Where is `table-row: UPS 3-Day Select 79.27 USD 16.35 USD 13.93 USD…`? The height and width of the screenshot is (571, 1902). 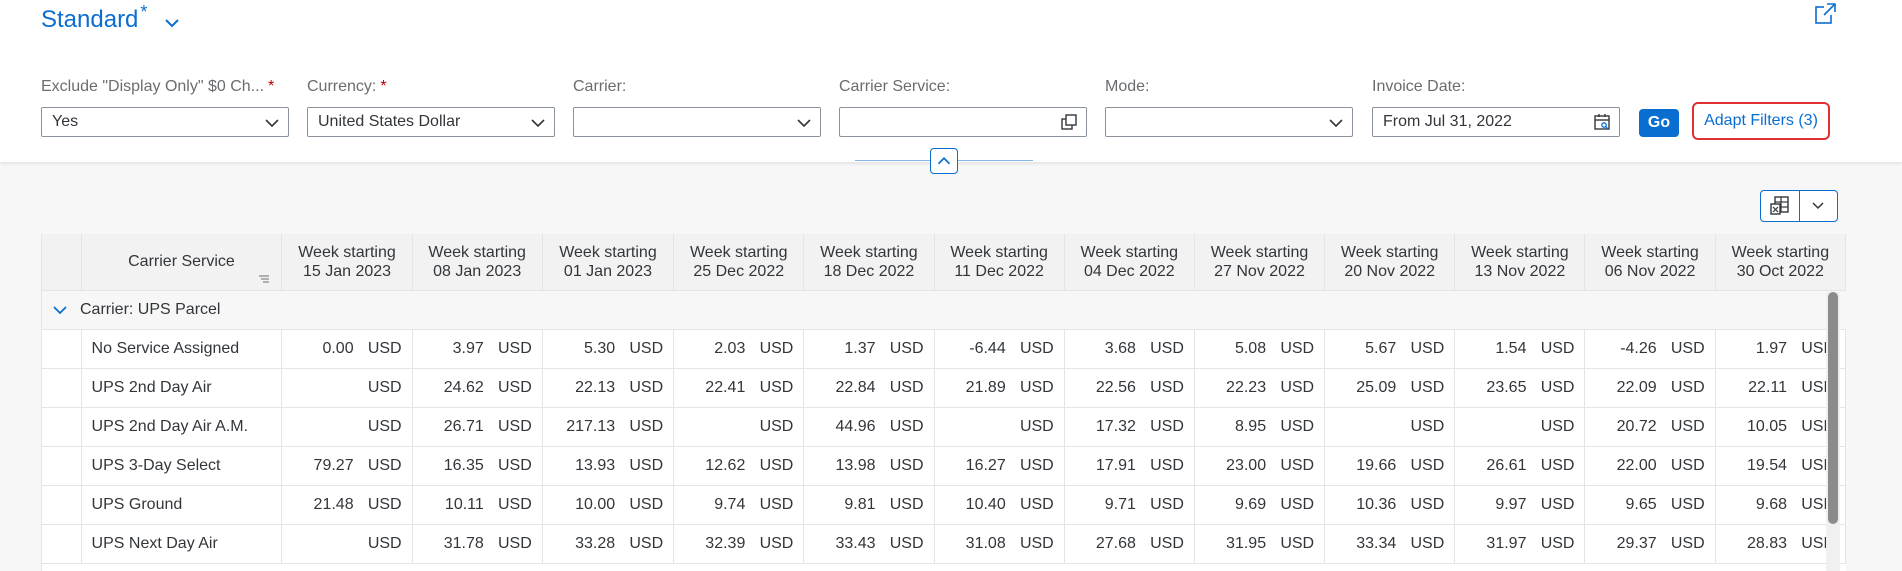 table-row: UPS 3-Day Select 79.27 USD 16.35 USD 13.93 USD… is located at coordinates (944, 466).